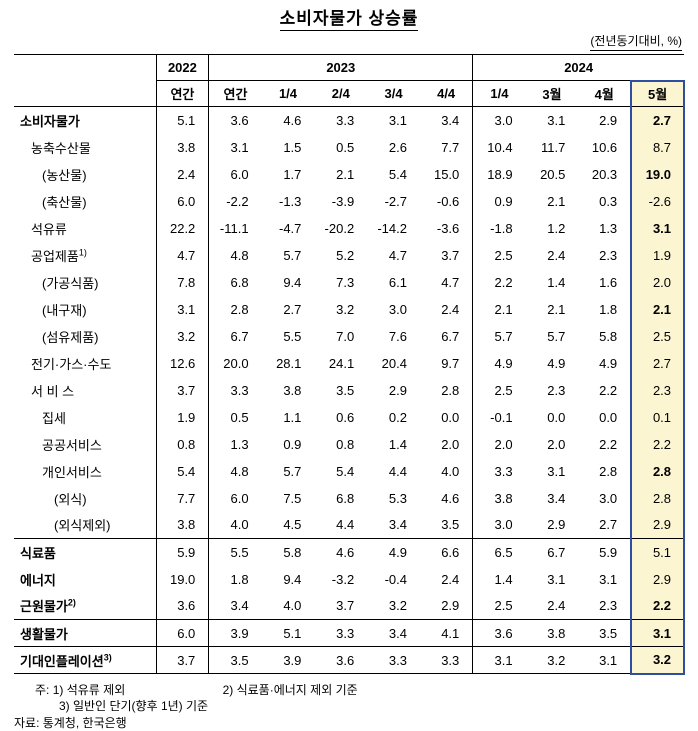 This screenshot has width=698, height=731. What do you see at coordinates (183, 633) in the screenshot?
I see `value-cell: 6.0` at bounding box center [183, 633].